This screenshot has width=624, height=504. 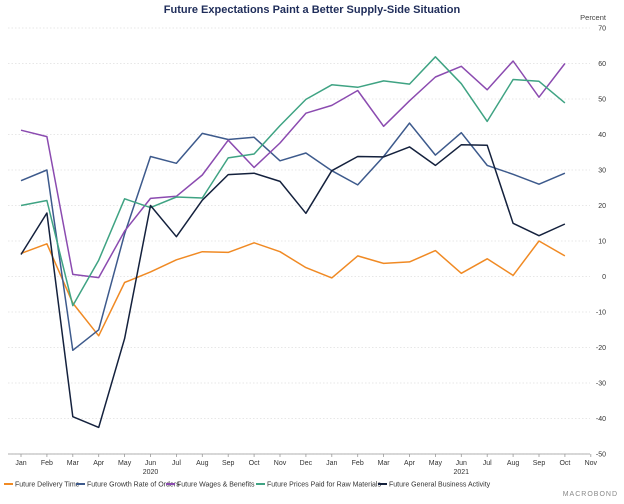 What do you see at coordinates (602, 135) in the screenshot?
I see `y-tick-label: 40` at bounding box center [602, 135].